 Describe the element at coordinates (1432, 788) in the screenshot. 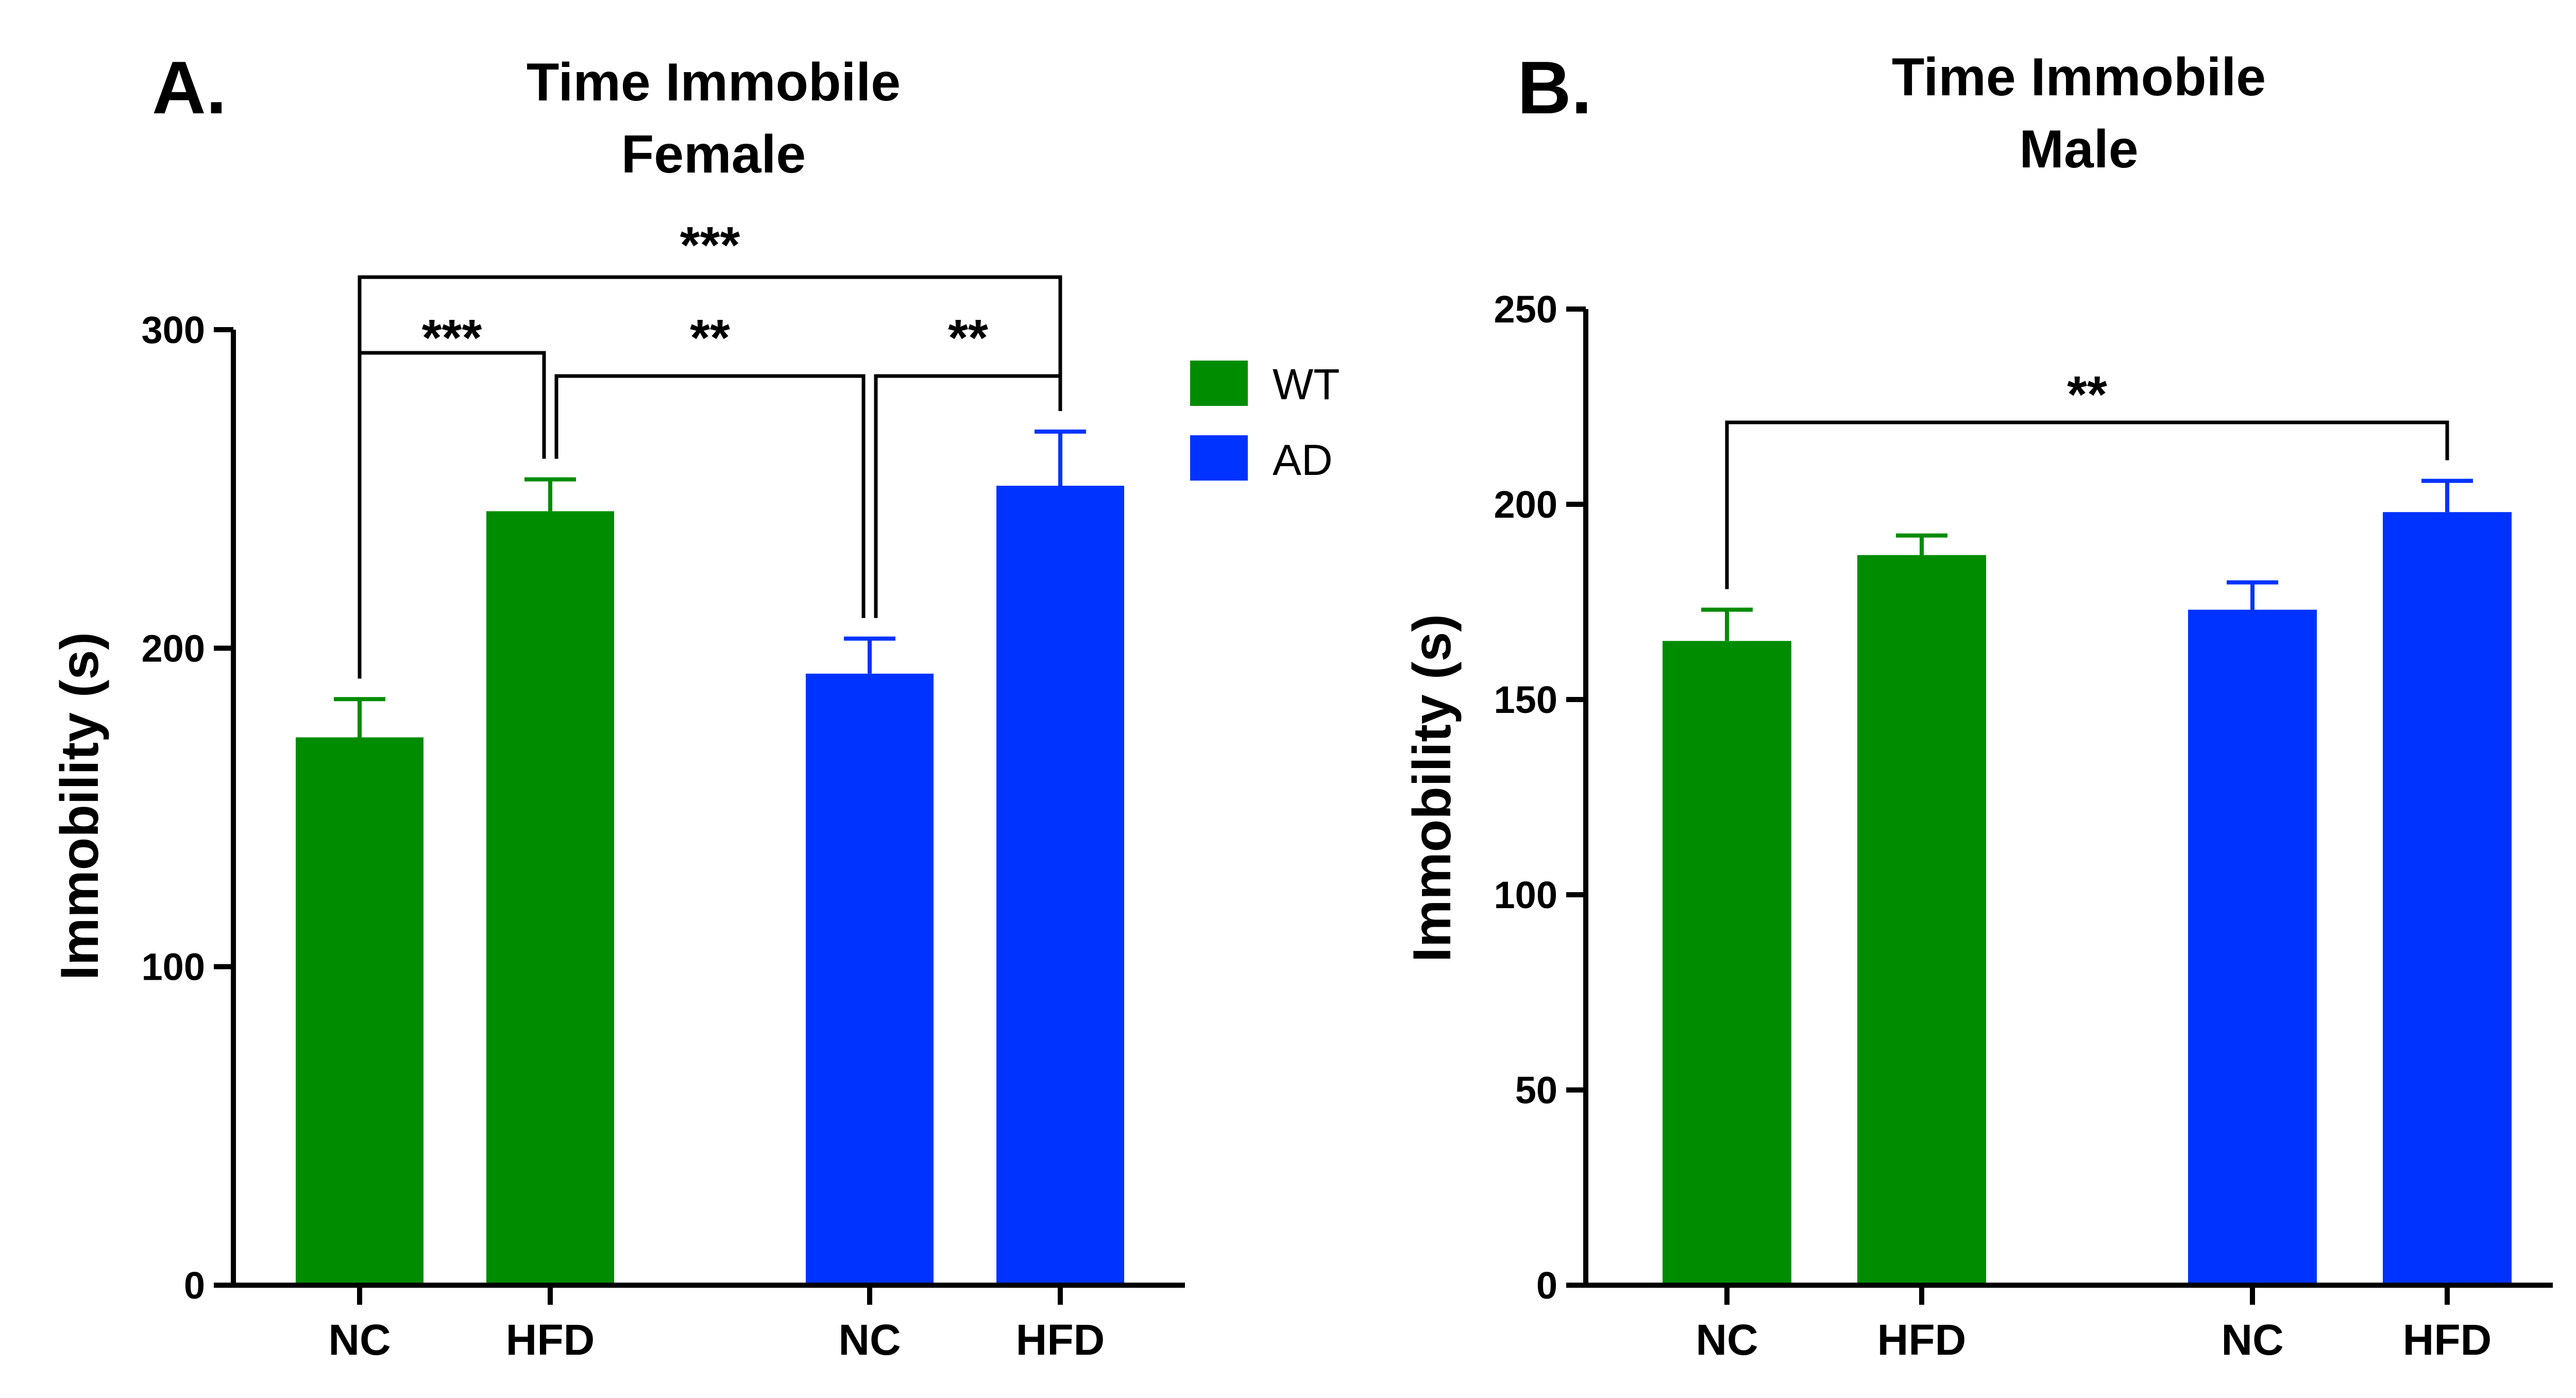

I see `panel-b-y-axis-label: Immobility (s)` at that location.